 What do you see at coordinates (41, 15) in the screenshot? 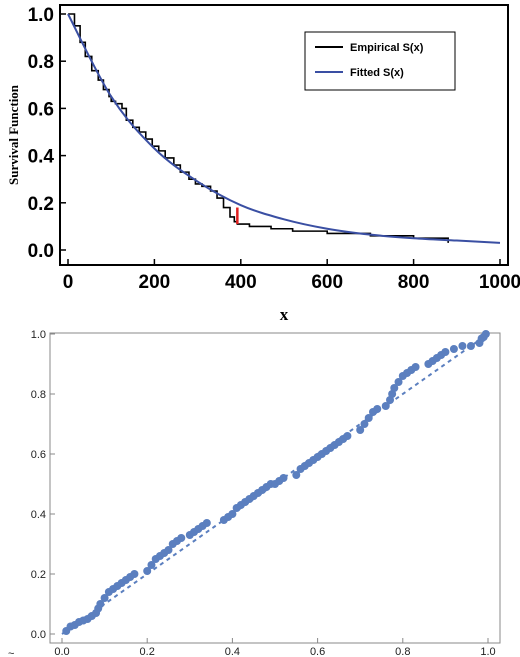
I see `survival-y-tick-label: 1.0` at bounding box center [41, 15].